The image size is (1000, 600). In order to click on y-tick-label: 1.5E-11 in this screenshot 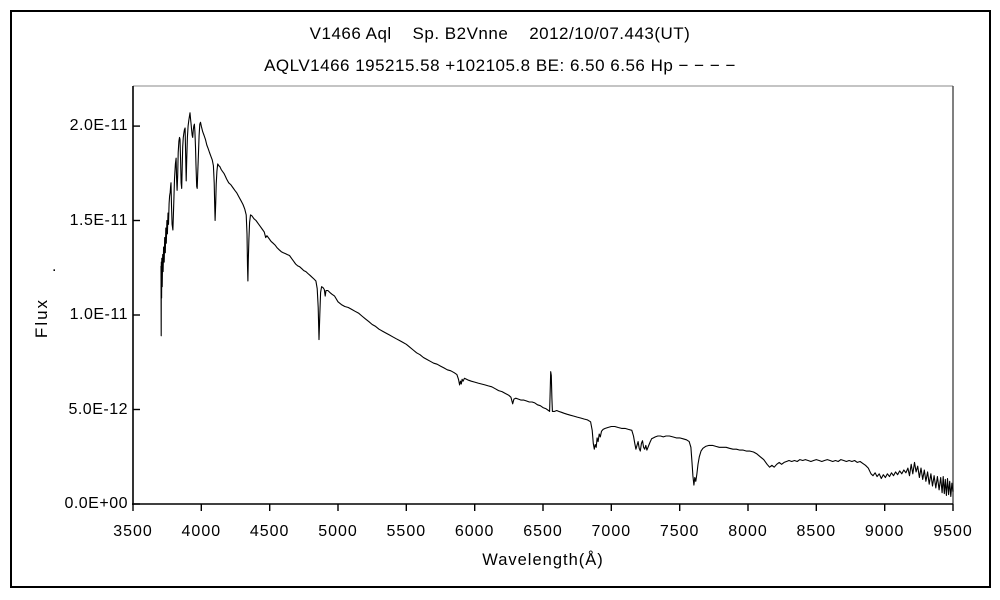, I will do `click(98, 220)`.